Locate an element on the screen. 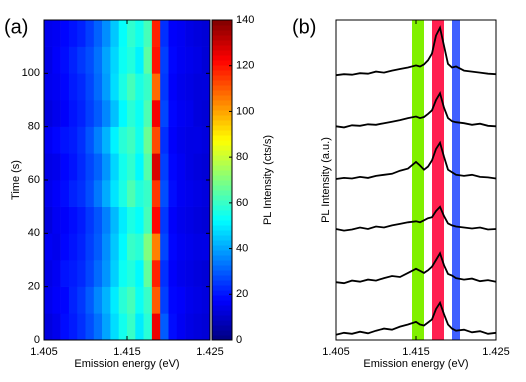 Image resolution: width=526 pixels, height=382 pixels. x-tick-label: 1.405 is located at coordinates (336, 352).